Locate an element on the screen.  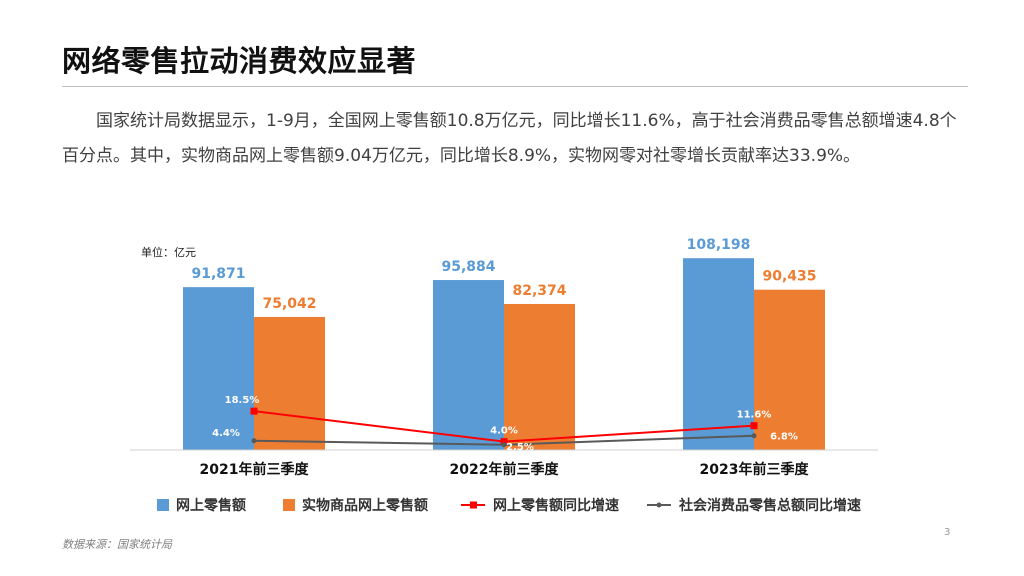
data-source-note: 数据来源：国家统计局 is located at coordinates (117, 544).